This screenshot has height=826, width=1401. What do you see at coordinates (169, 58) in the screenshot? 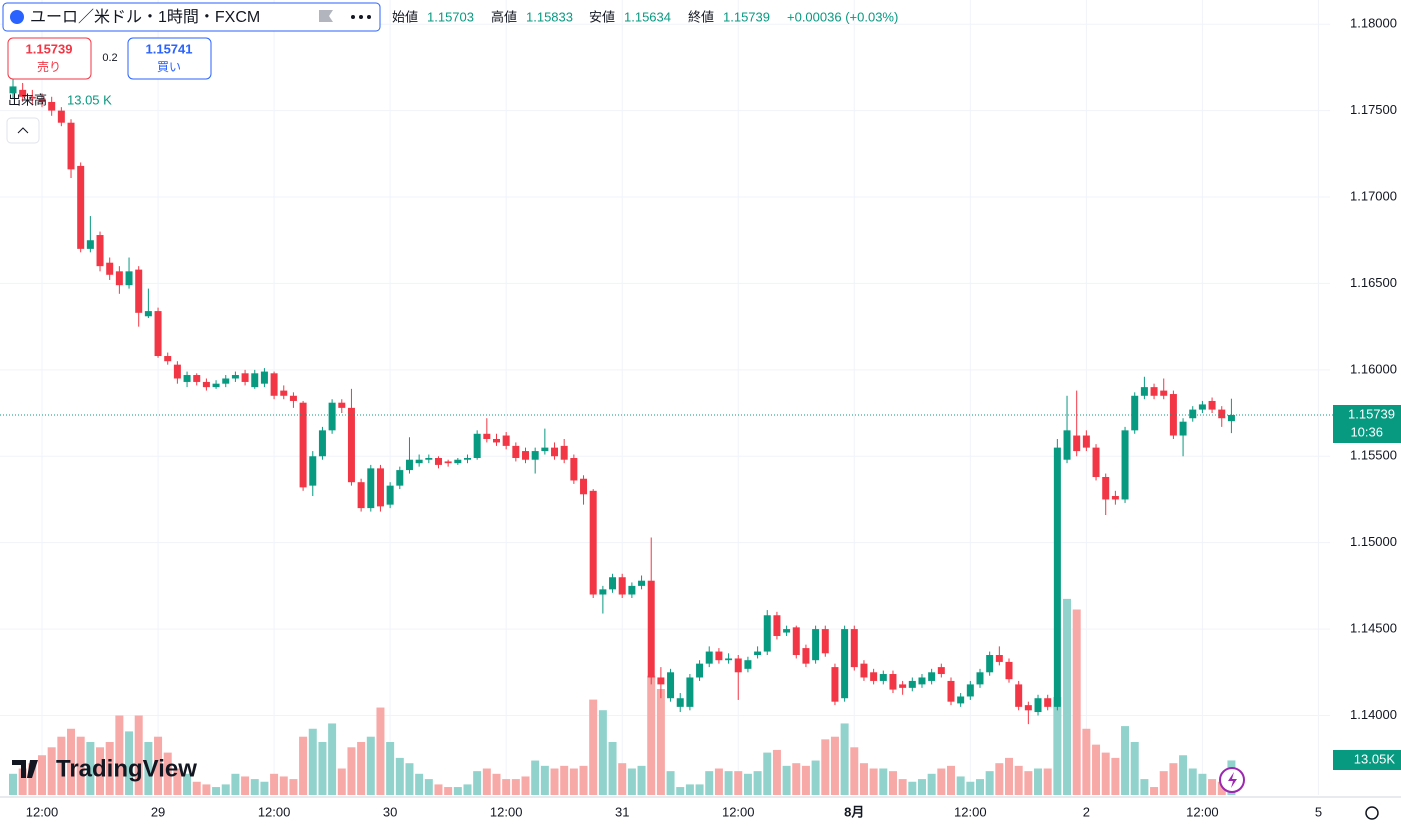
I see `buy-button` at bounding box center [169, 58].